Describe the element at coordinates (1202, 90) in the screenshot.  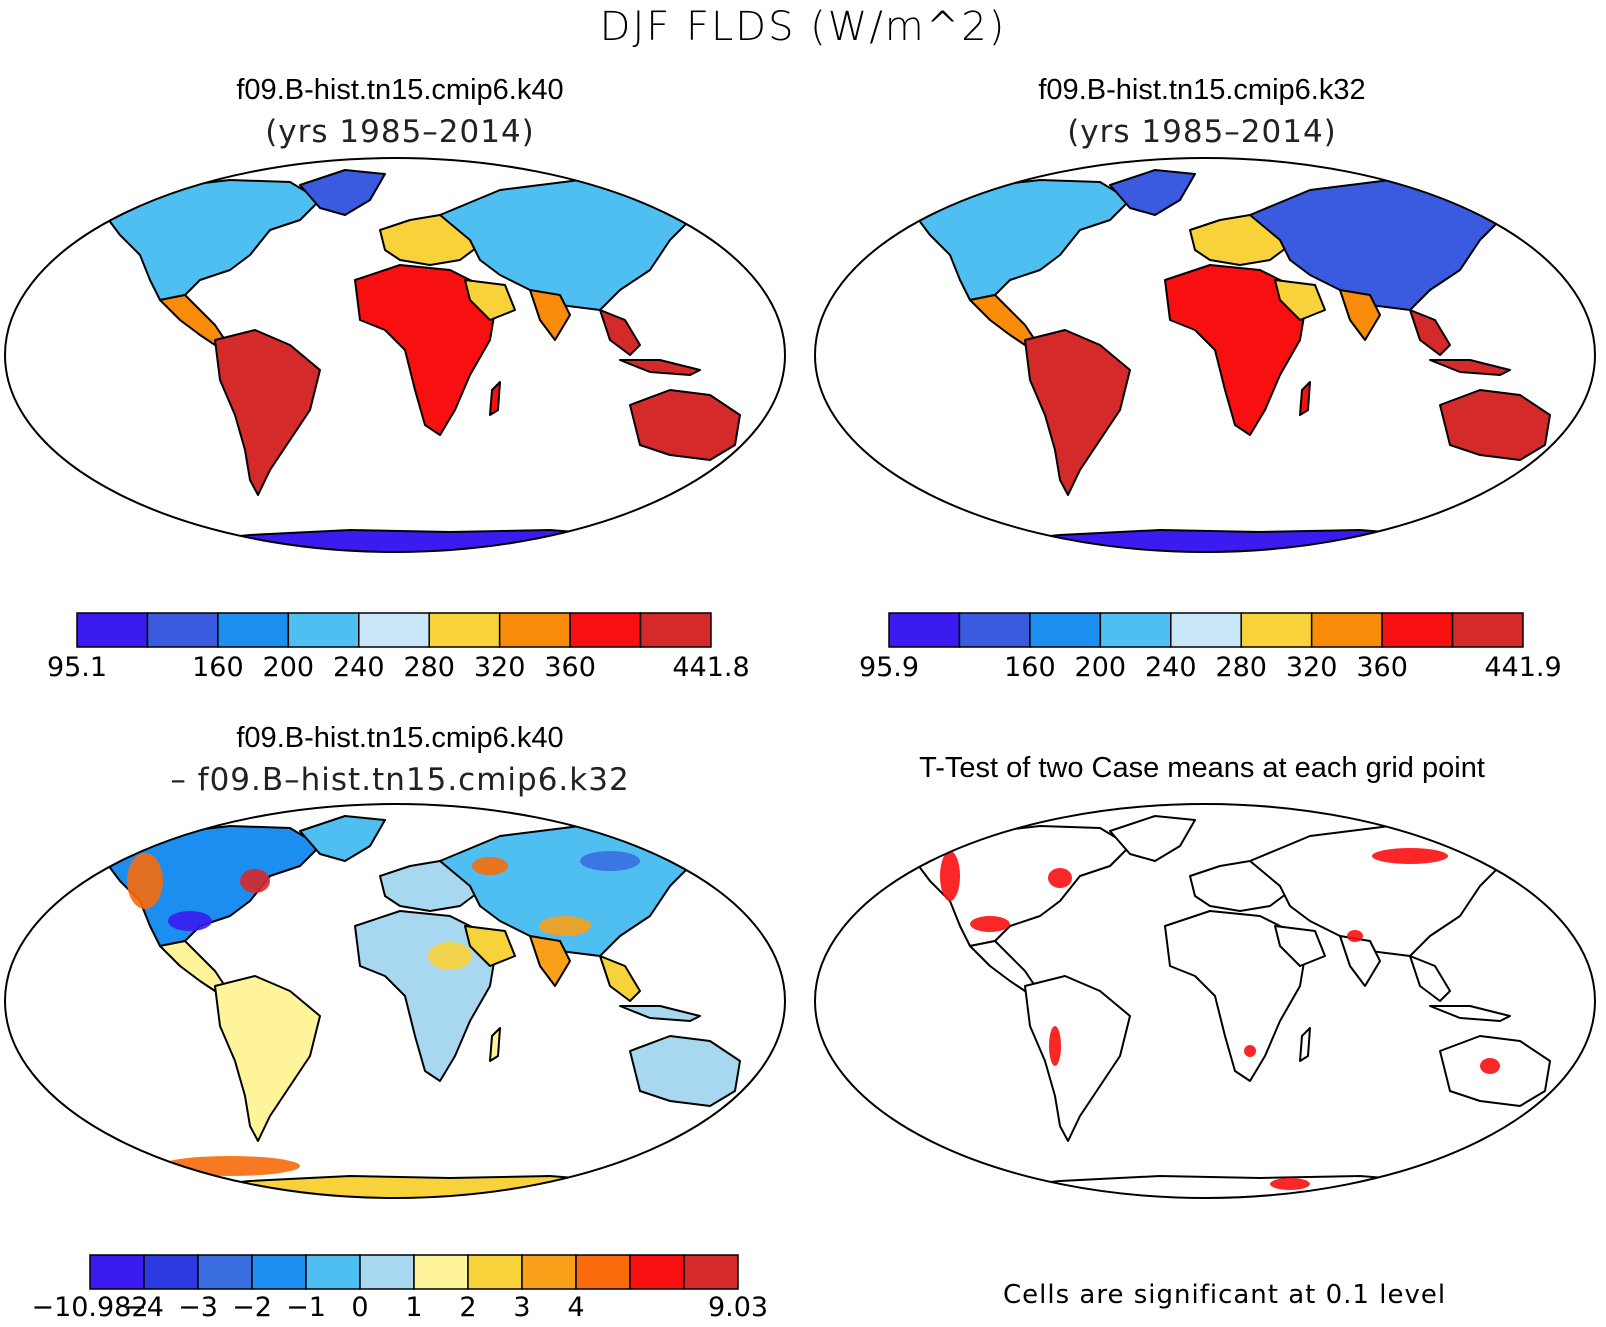
I see `panel2-title: f09.B-hist.tn15.cmip6.k32` at that location.